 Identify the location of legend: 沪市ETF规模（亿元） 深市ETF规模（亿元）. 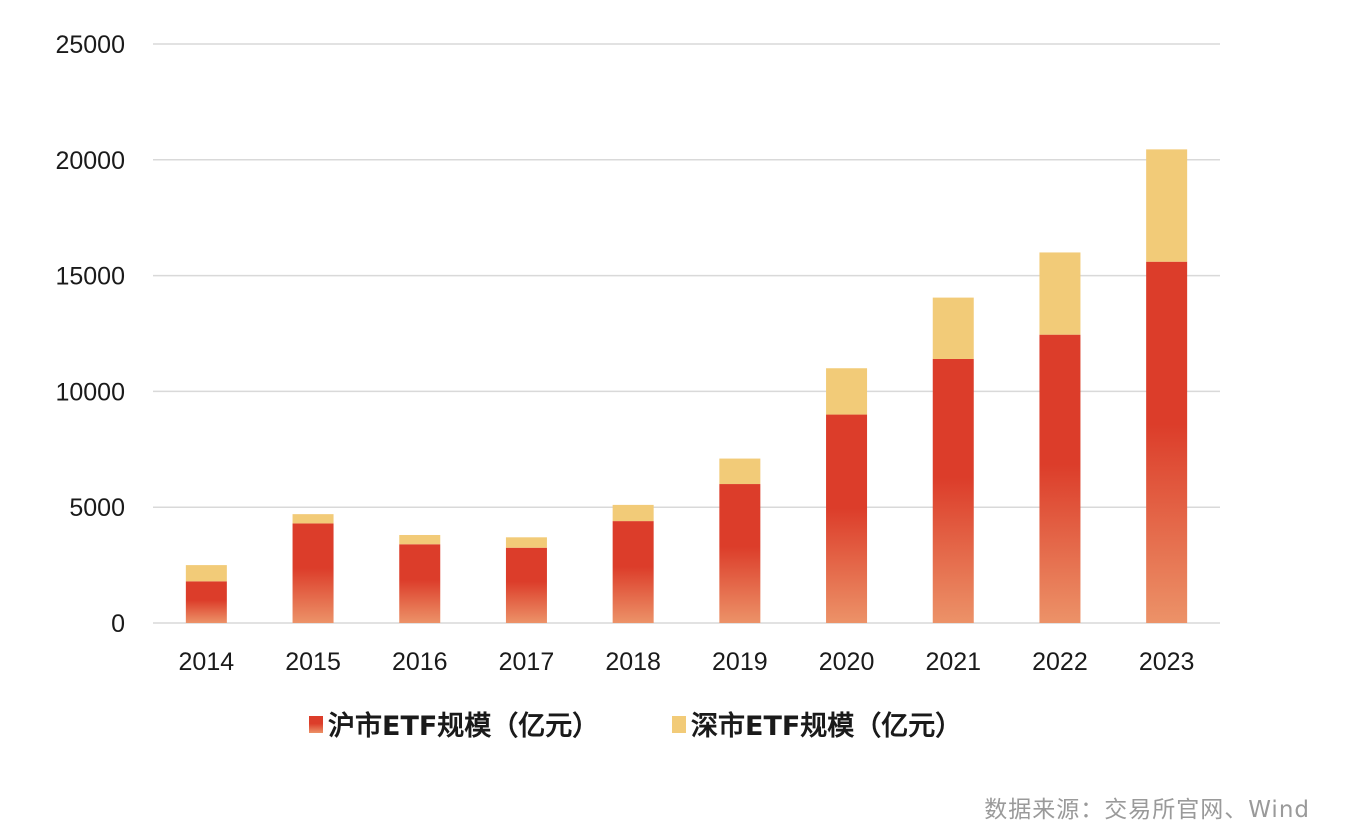
(635, 726).